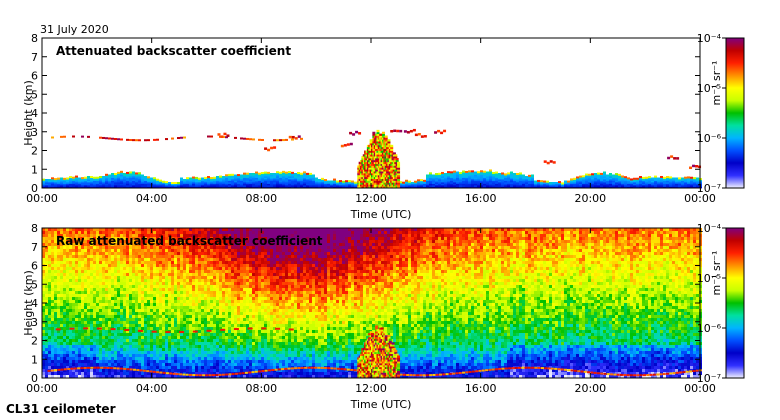 This screenshot has height=420, width=780. I want to click on date-label: 31 July 2020, so click(74, 29).